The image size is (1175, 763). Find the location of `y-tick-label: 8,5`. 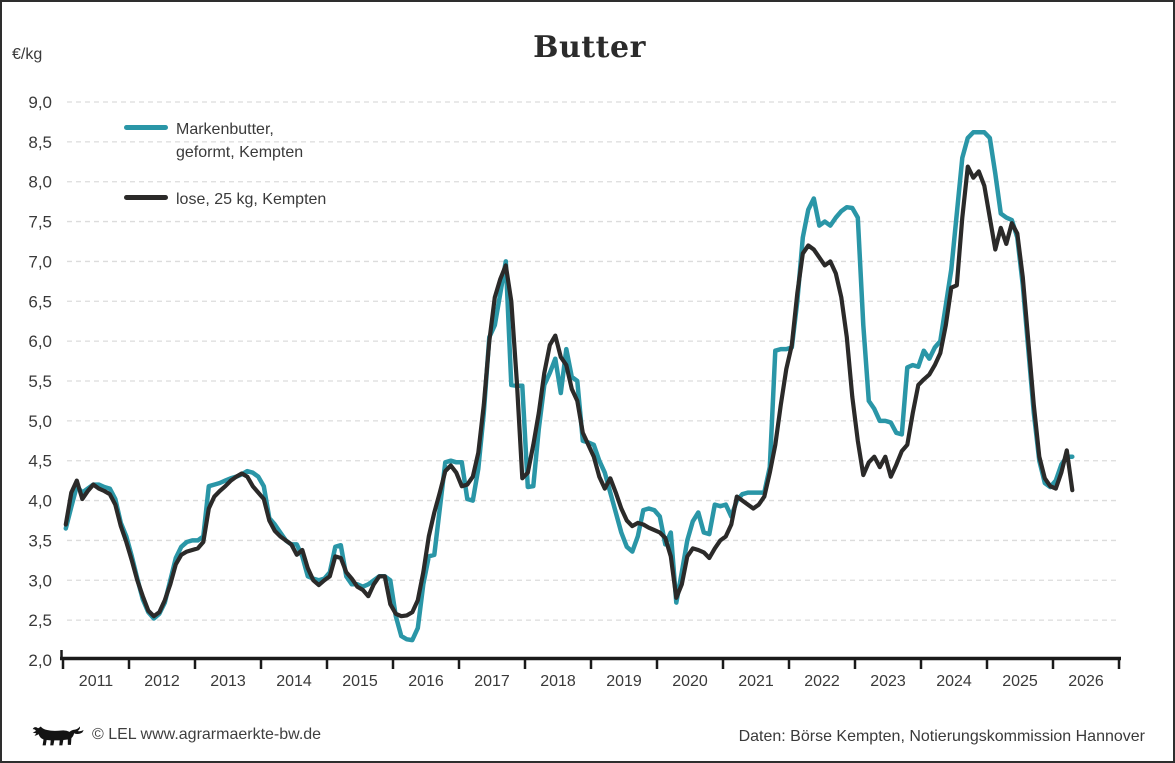

y-tick-label: 8,5 is located at coordinates (40, 142).